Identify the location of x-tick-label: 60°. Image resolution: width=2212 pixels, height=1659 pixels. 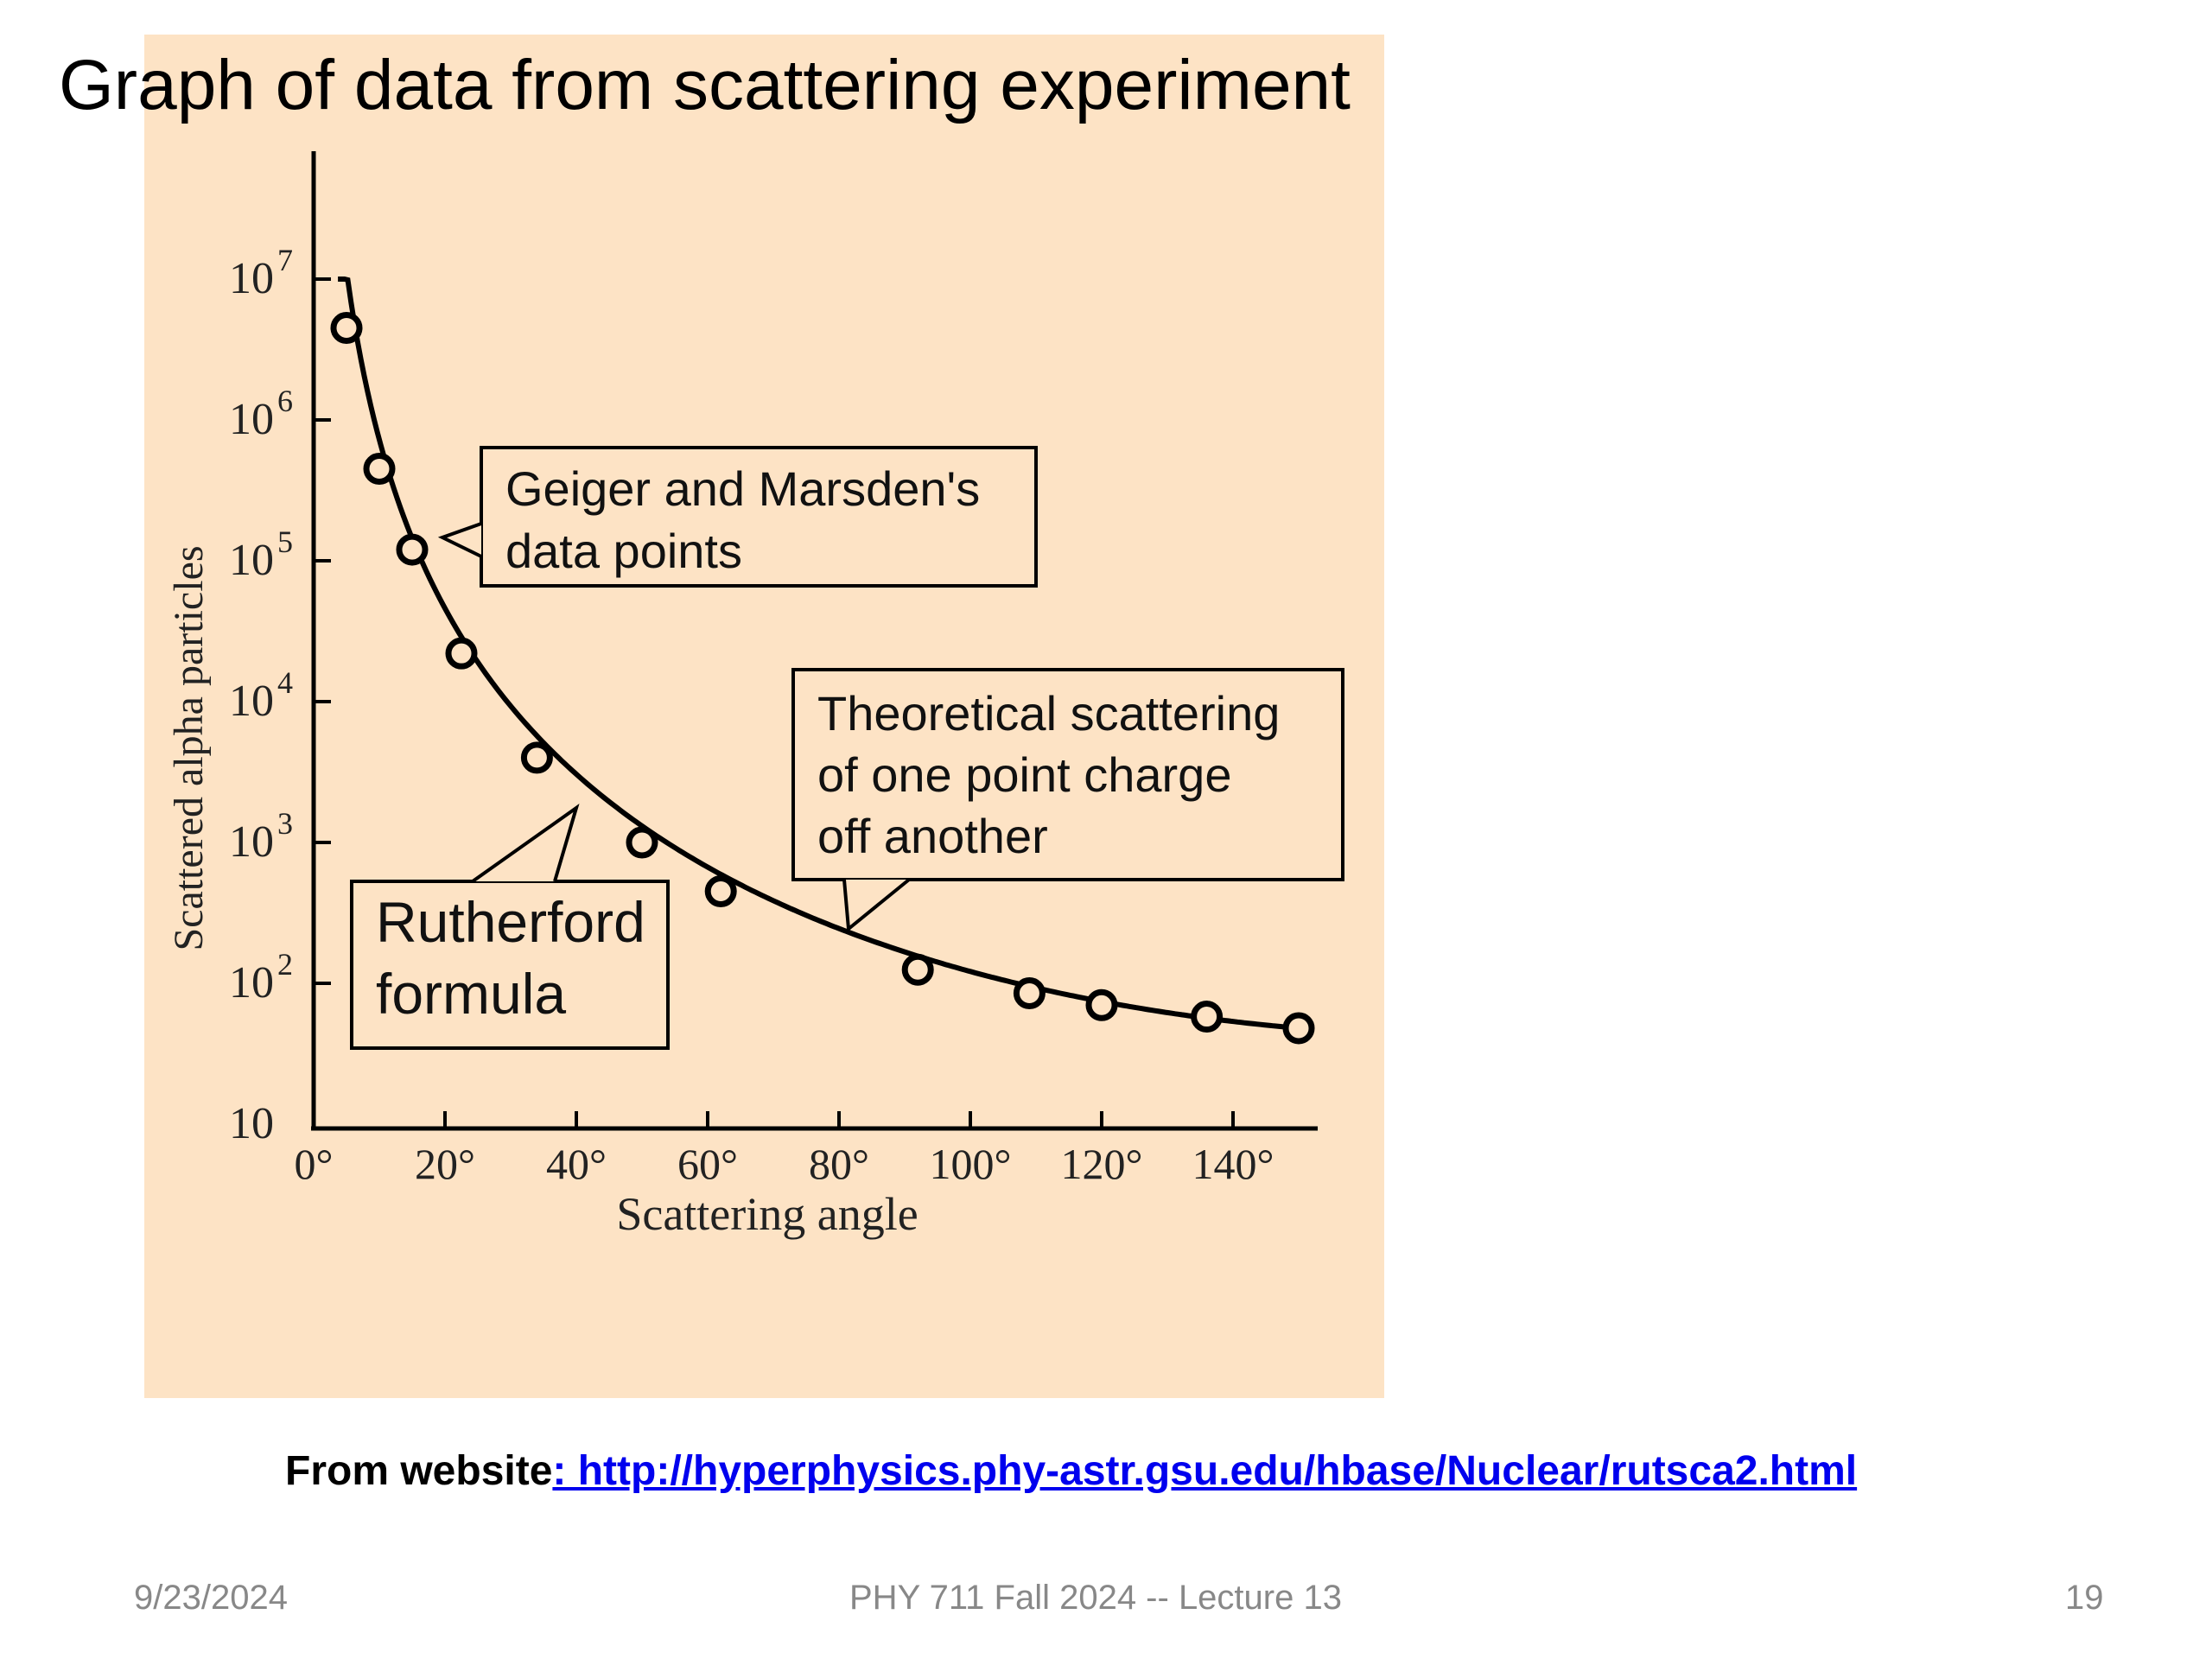
(707, 1164).